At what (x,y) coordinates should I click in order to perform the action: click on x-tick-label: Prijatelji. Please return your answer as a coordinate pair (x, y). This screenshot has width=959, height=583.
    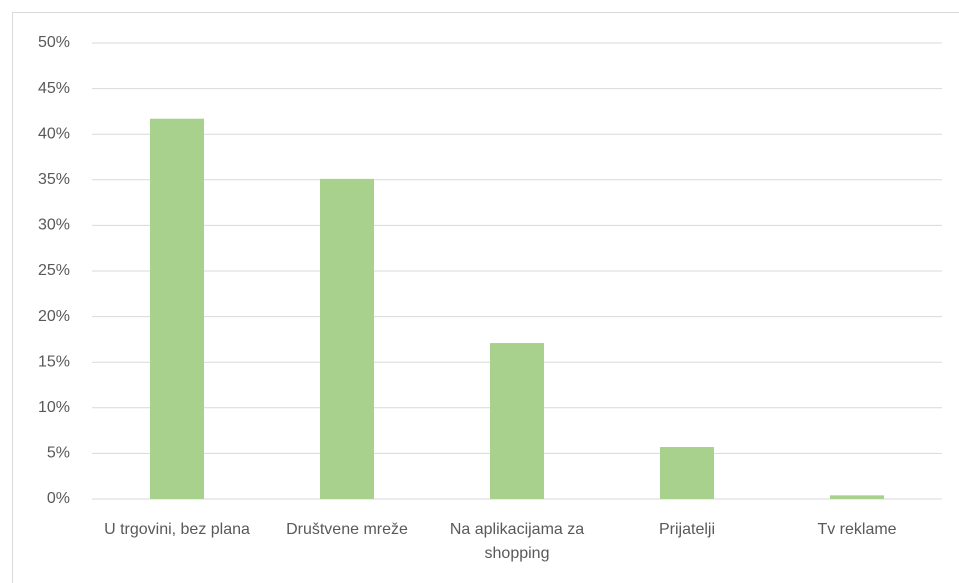
    Looking at the image, I should click on (686, 529).